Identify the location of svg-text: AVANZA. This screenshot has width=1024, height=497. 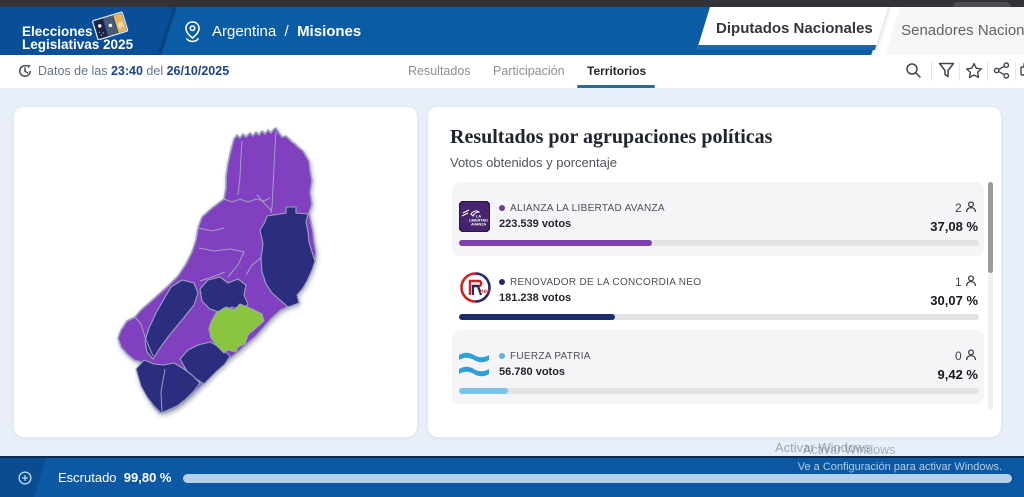
(479, 225).